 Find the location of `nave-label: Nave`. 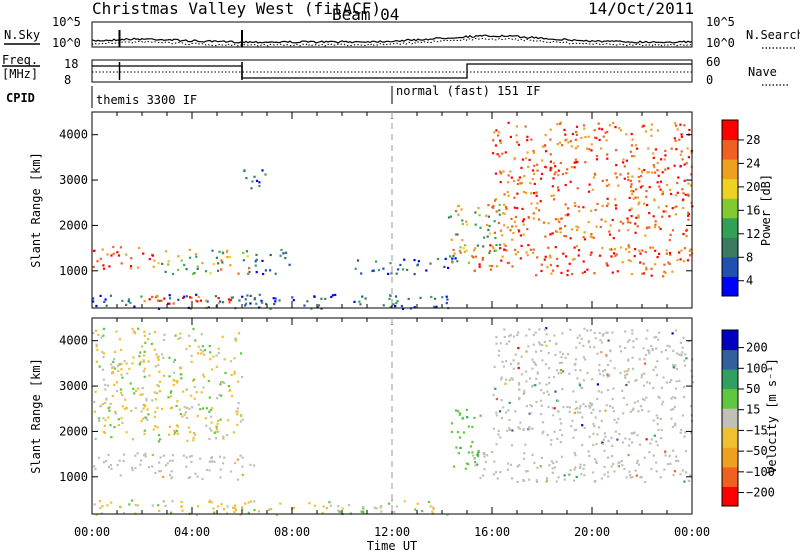

nave-label: Nave is located at coordinates (762, 72).